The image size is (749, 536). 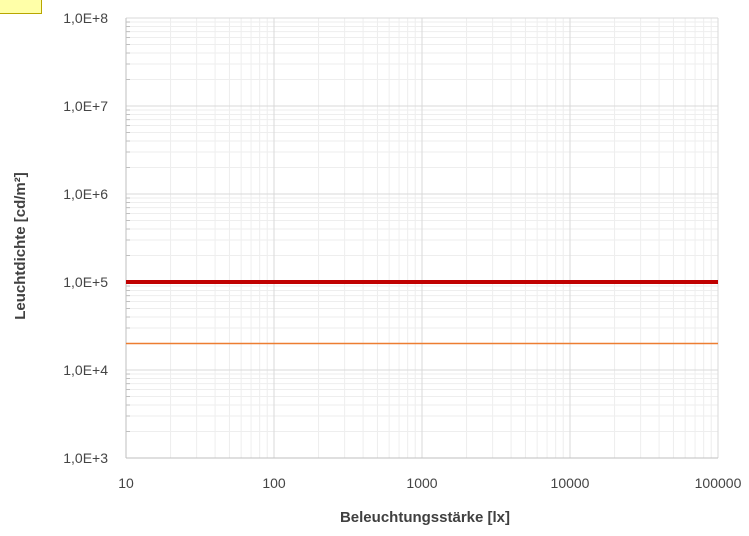 I want to click on y-tick-label: 1,0E+8, so click(x=85, y=18).